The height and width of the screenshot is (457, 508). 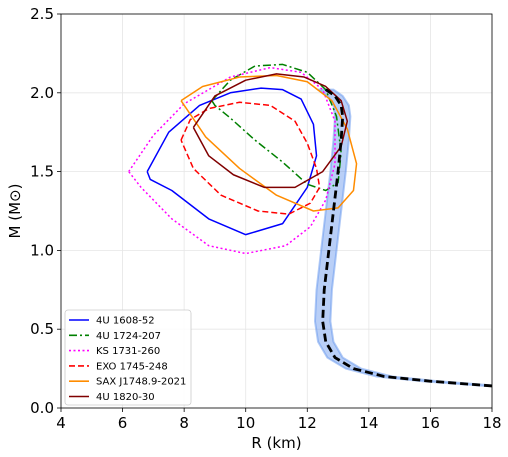 I want to click on legend-label: 4U 1724-207, so click(x=128, y=336).